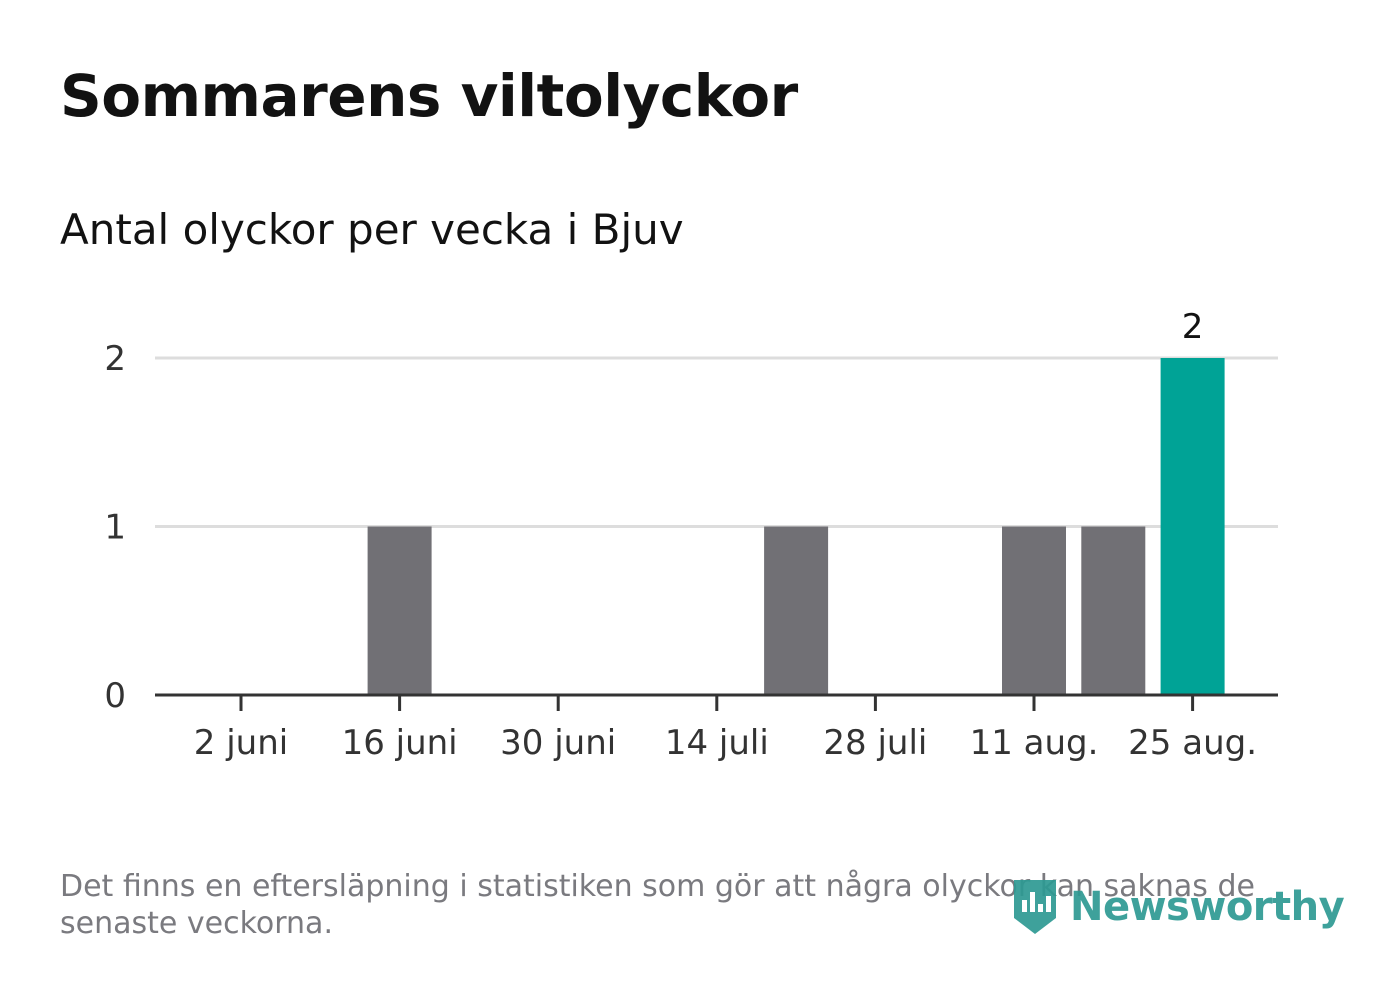  I want to click on y-tick-label: 2, so click(115, 359).